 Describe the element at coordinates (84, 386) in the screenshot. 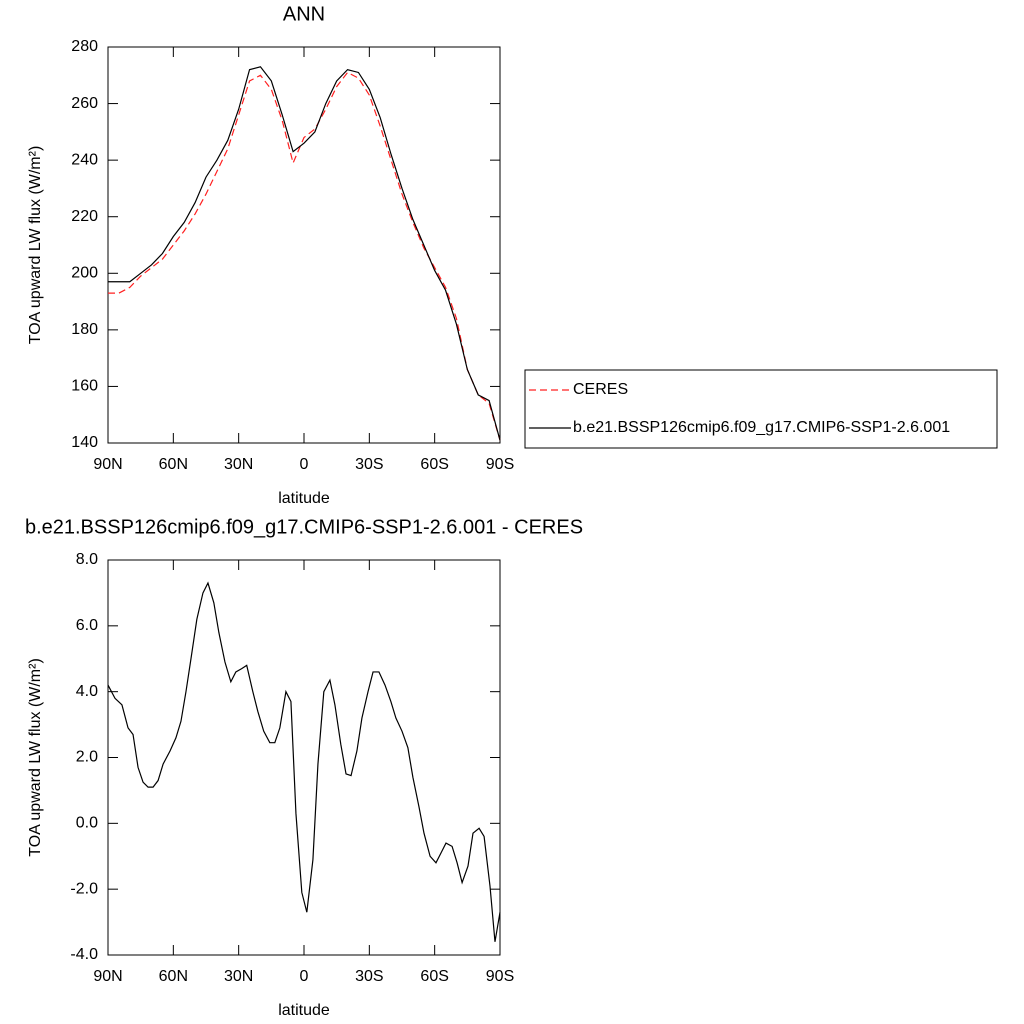

I see `y-tick-label: 160` at that location.